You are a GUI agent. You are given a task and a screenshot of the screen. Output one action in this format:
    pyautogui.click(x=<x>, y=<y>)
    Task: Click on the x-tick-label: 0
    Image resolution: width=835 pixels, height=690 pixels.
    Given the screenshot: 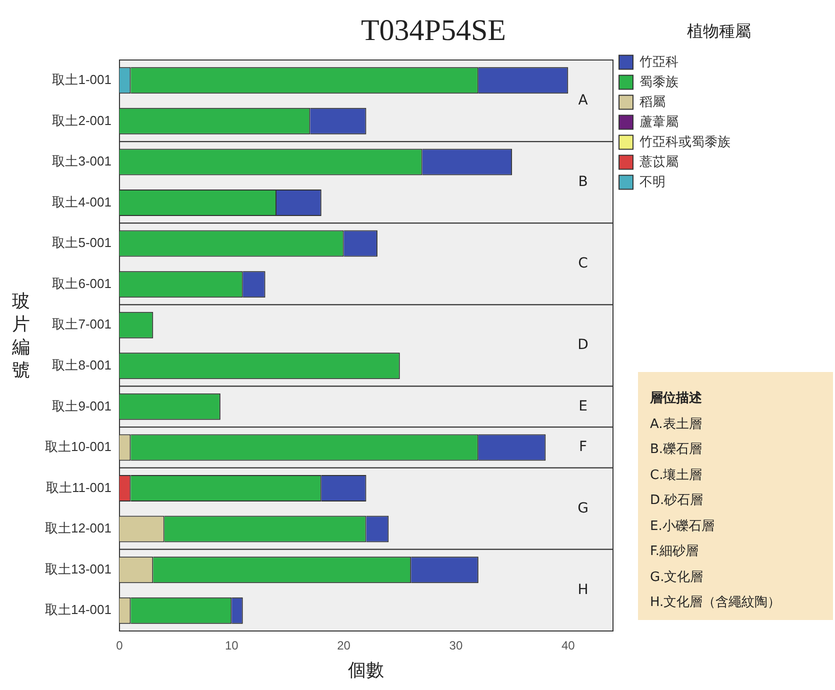 What is the action you would take?
    pyautogui.click(x=120, y=645)
    